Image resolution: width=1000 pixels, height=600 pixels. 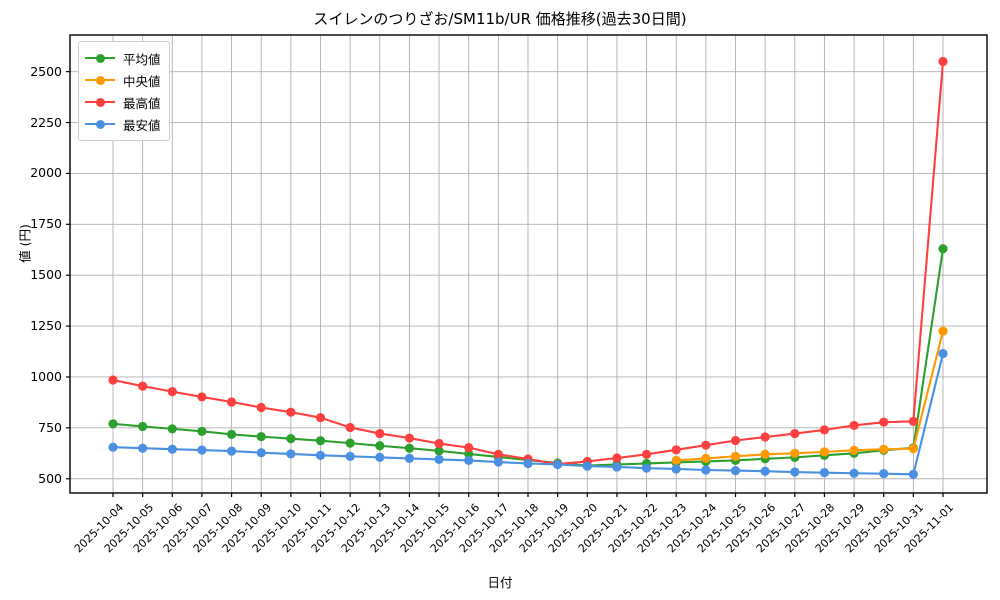 What do you see at coordinates (46, 326) in the screenshot?
I see `y-tick-label: 1250` at bounding box center [46, 326].